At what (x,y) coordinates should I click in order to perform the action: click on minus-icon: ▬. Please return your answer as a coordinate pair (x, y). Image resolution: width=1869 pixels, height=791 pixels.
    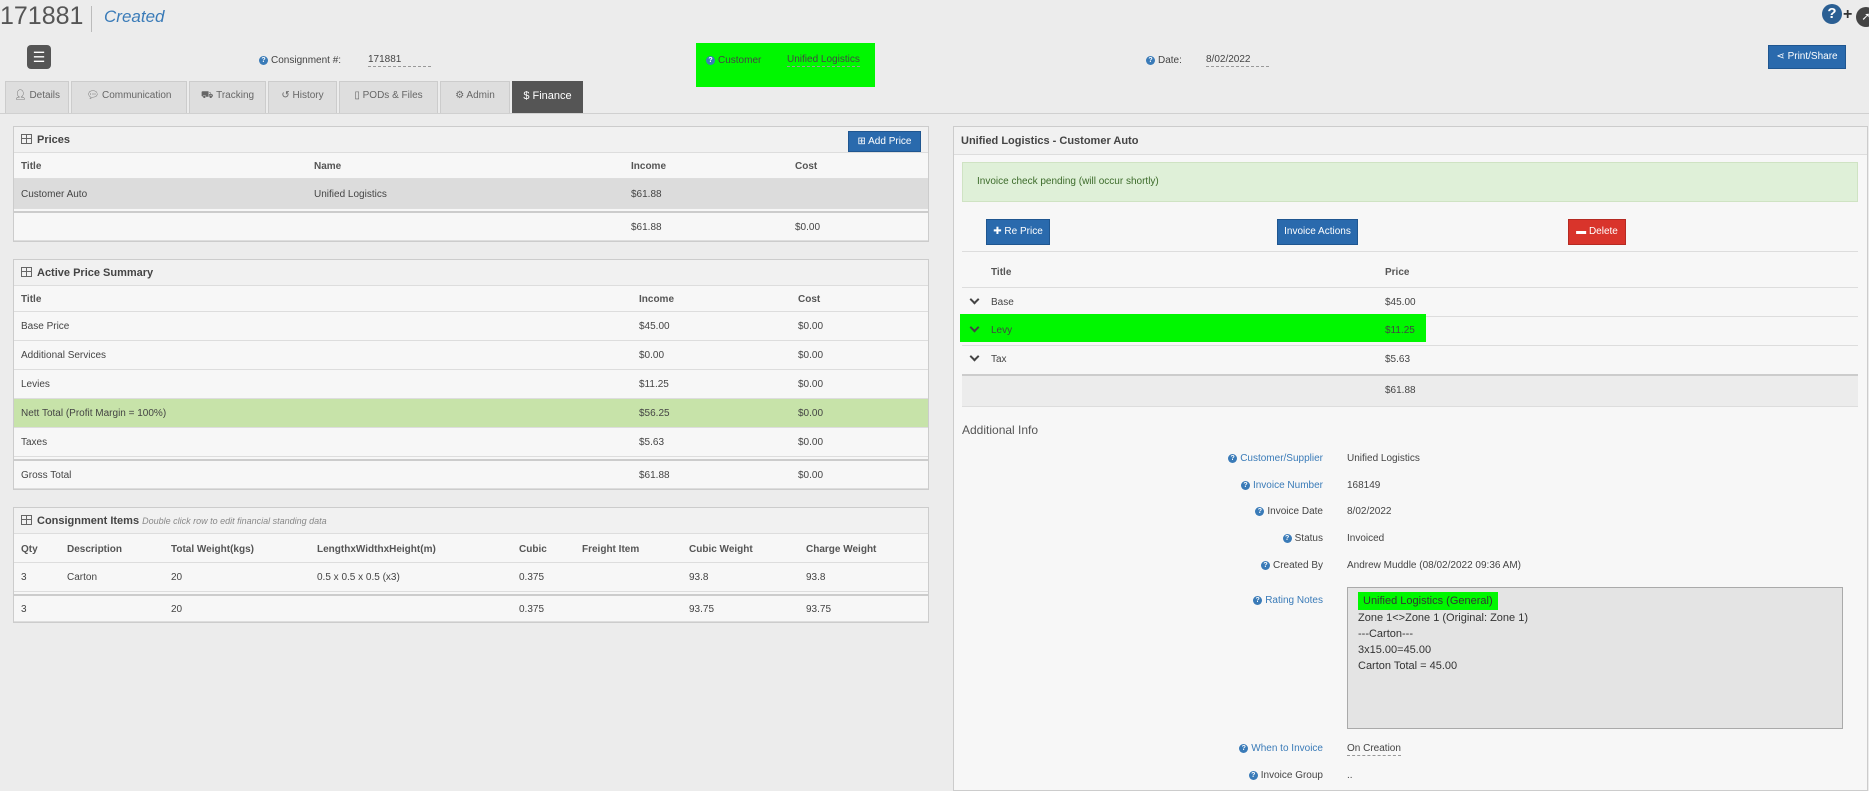
    Looking at the image, I should click on (1581, 231).